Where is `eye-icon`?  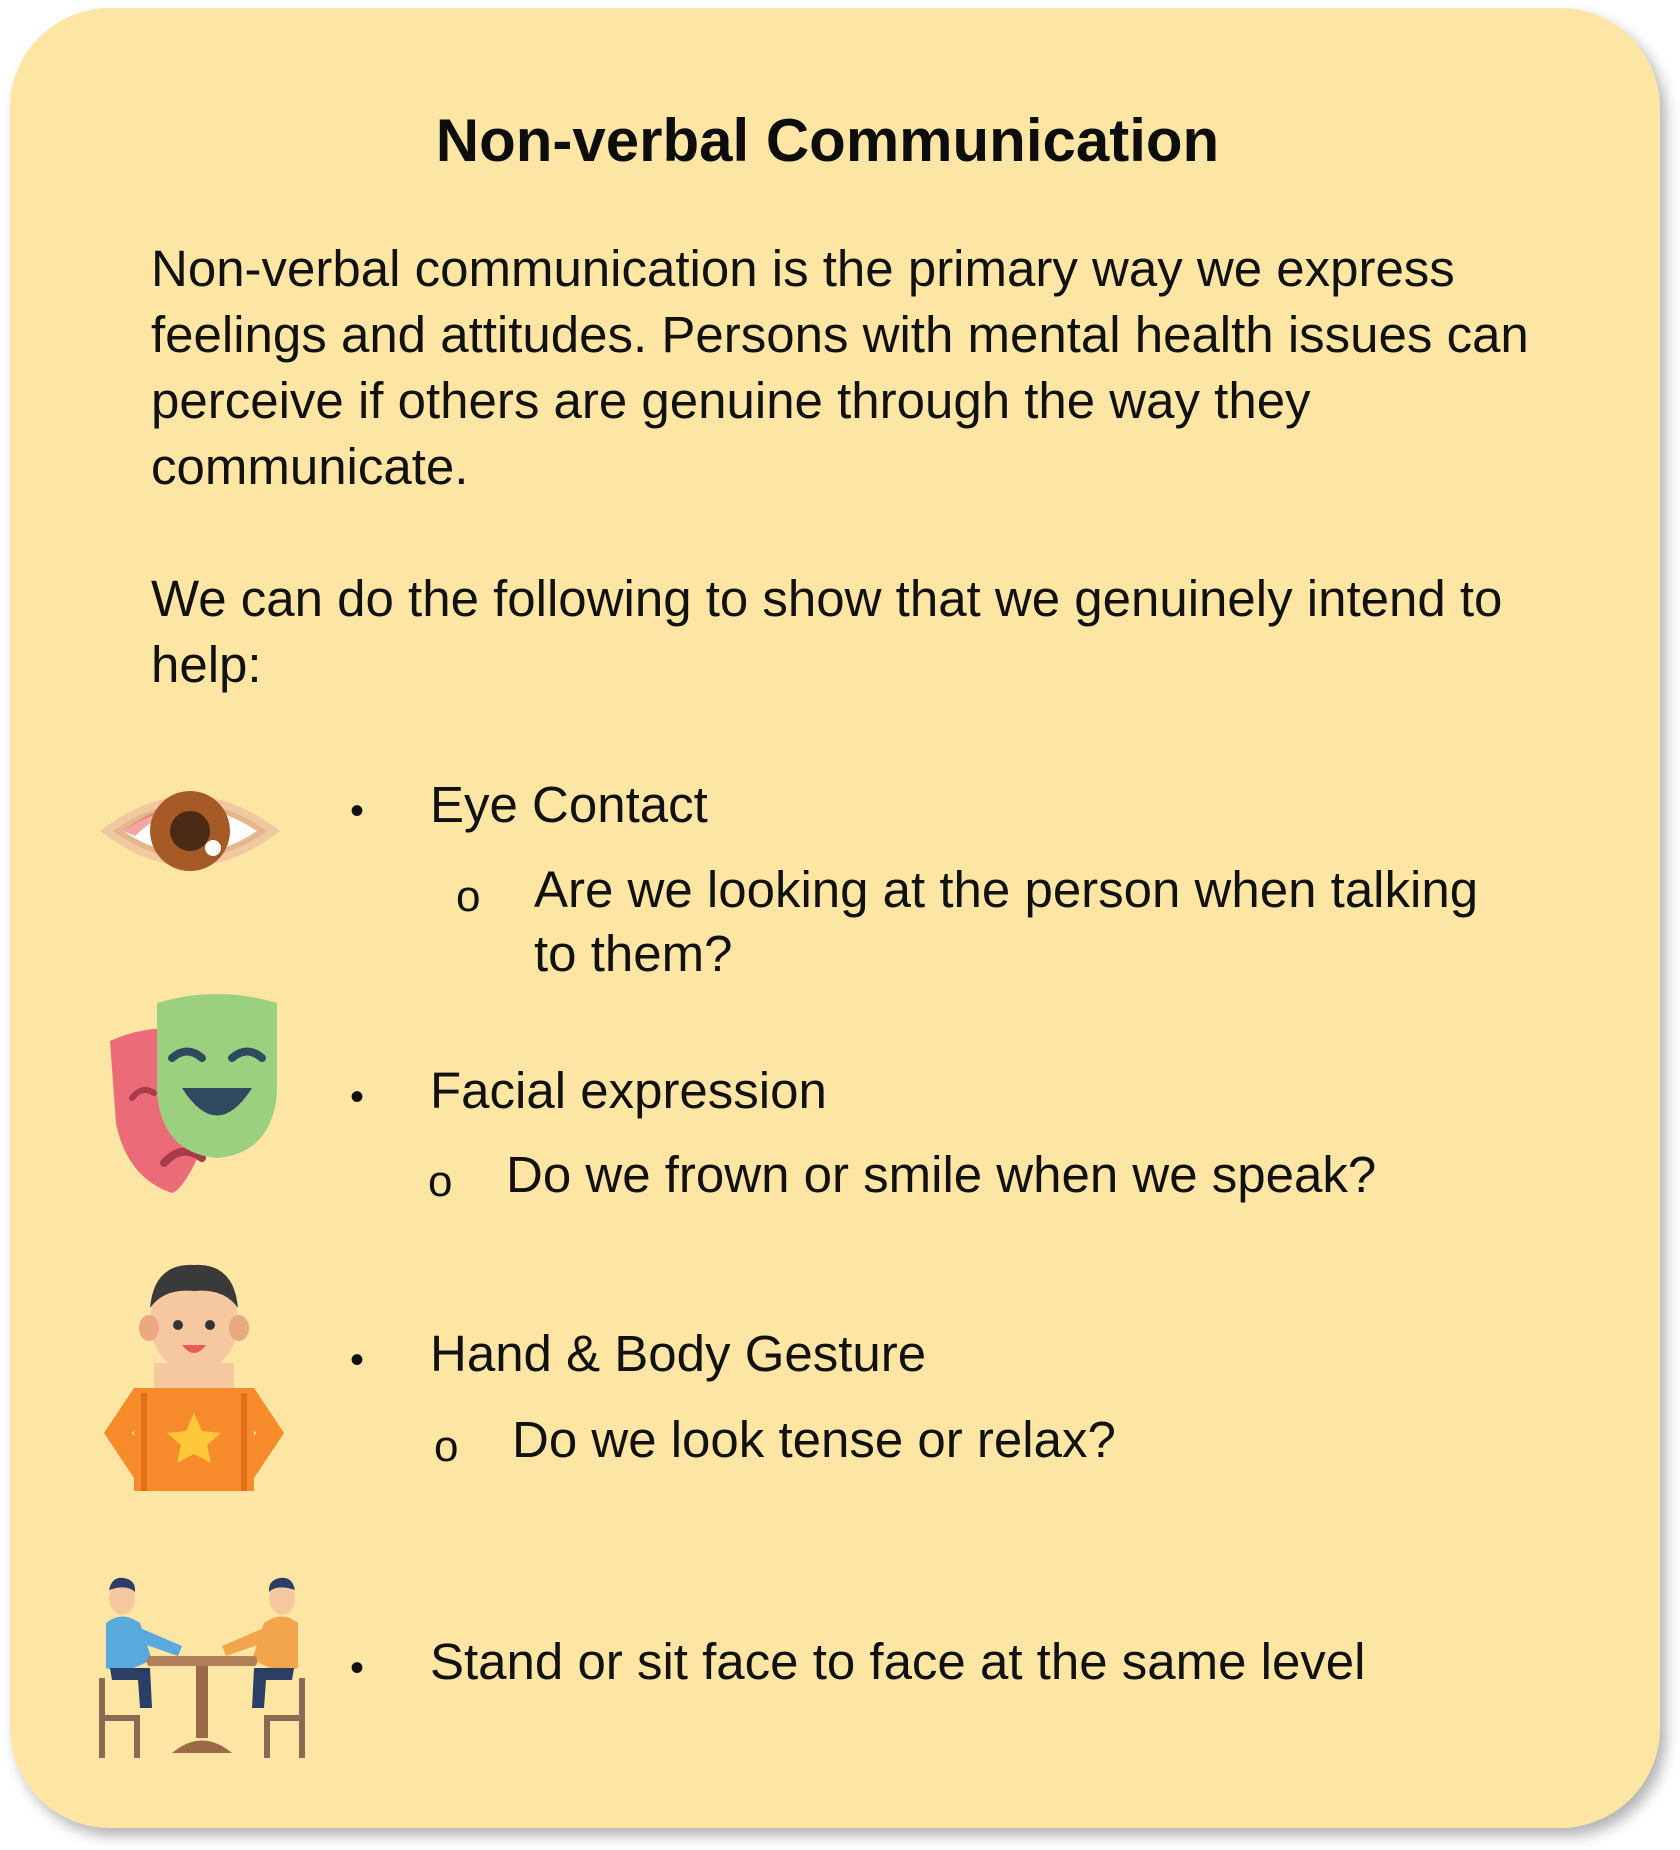 eye-icon is located at coordinates (190, 831).